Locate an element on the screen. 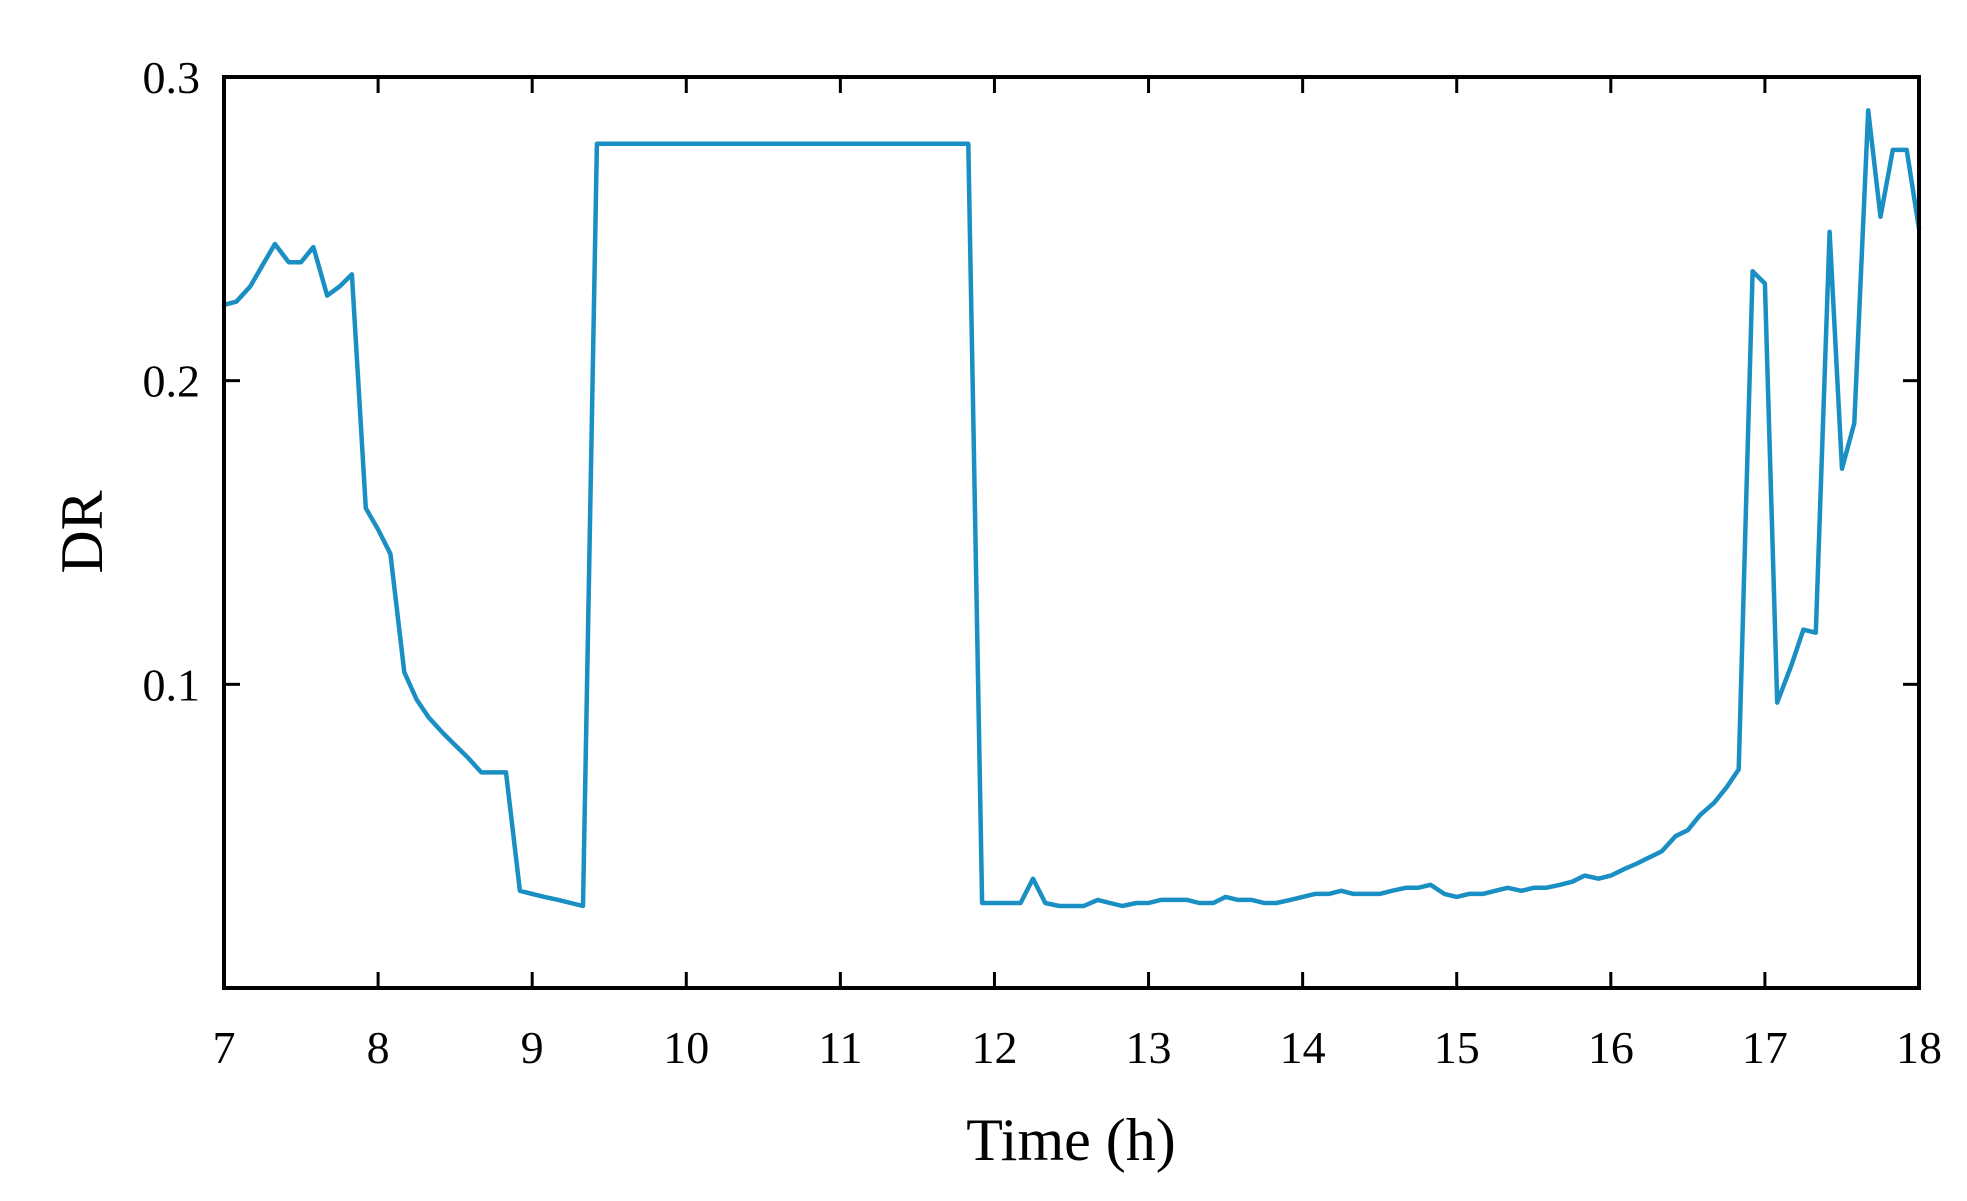 This screenshot has height=1201, width=1967. y-axis-title: DR is located at coordinates (82, 531).